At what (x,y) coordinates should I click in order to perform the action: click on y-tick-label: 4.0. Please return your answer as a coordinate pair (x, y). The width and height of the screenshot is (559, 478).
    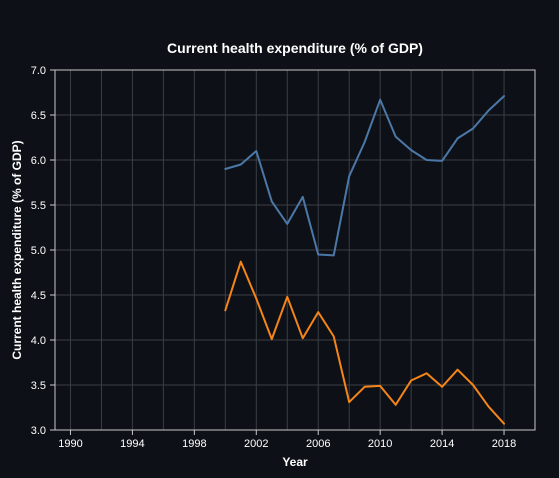
    Looking at the image, I should click on (38, 341).